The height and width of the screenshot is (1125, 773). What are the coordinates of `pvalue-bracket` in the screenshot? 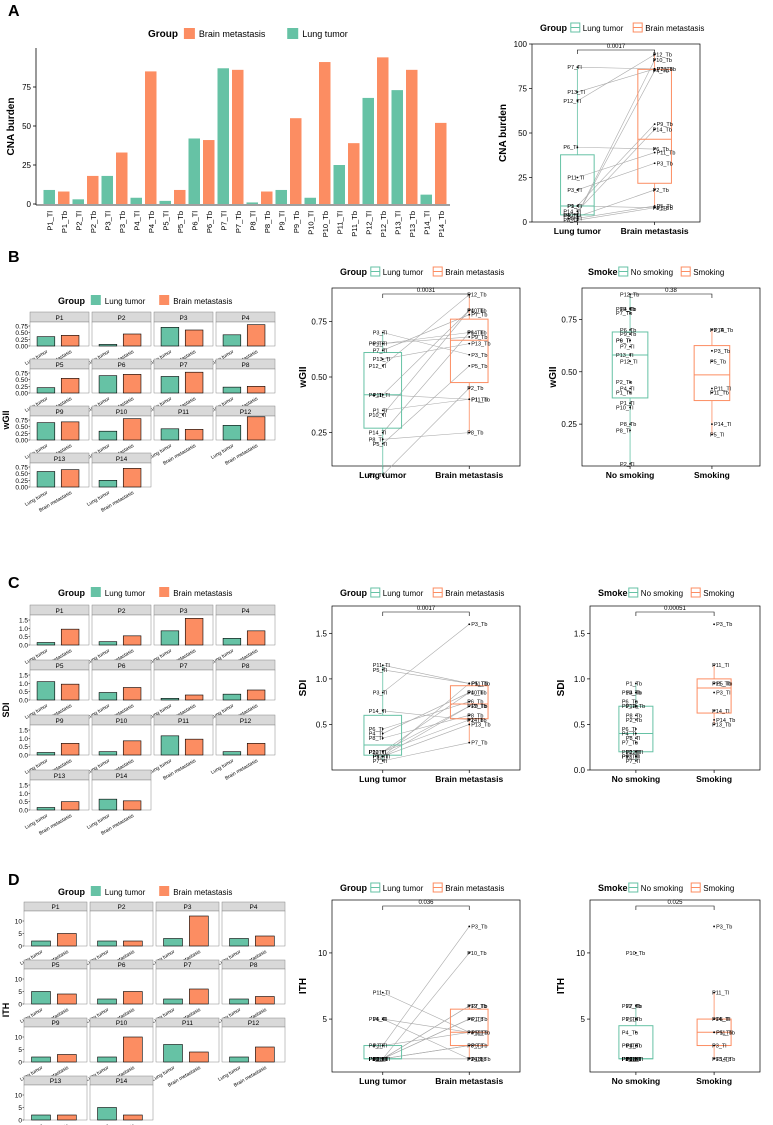 It's located at (671, 295).